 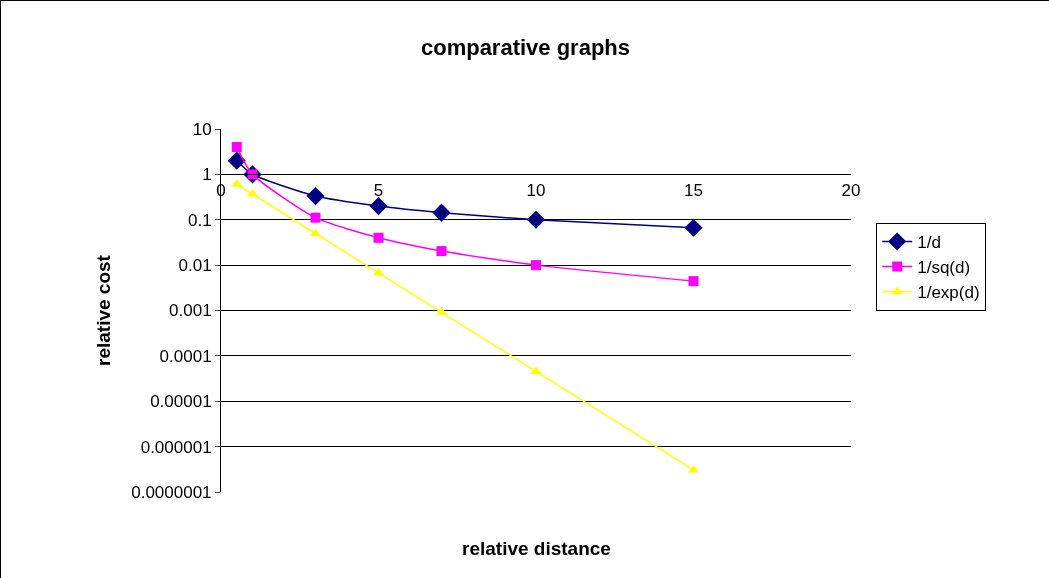 I want to click on y-tick-label: 0.00001, so click(x=181, y=402).